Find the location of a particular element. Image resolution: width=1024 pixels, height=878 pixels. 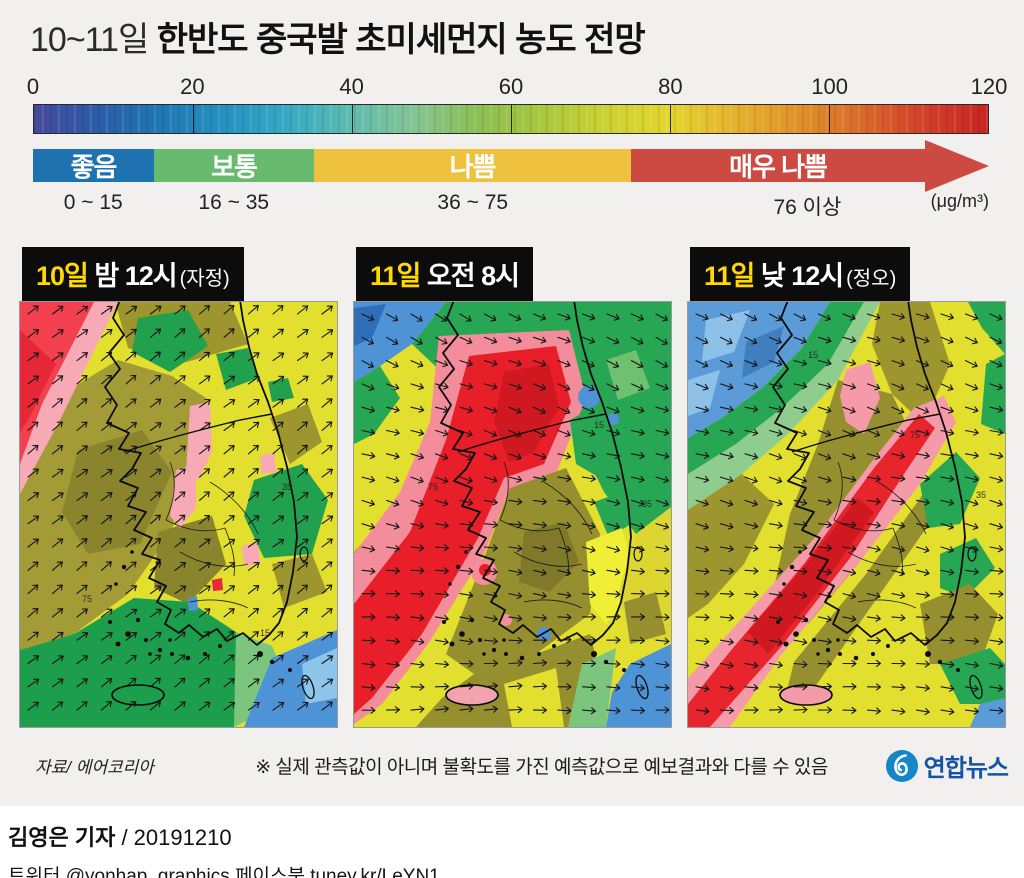

panel-time: 밤 12시 is located at coordinates (132, 276).